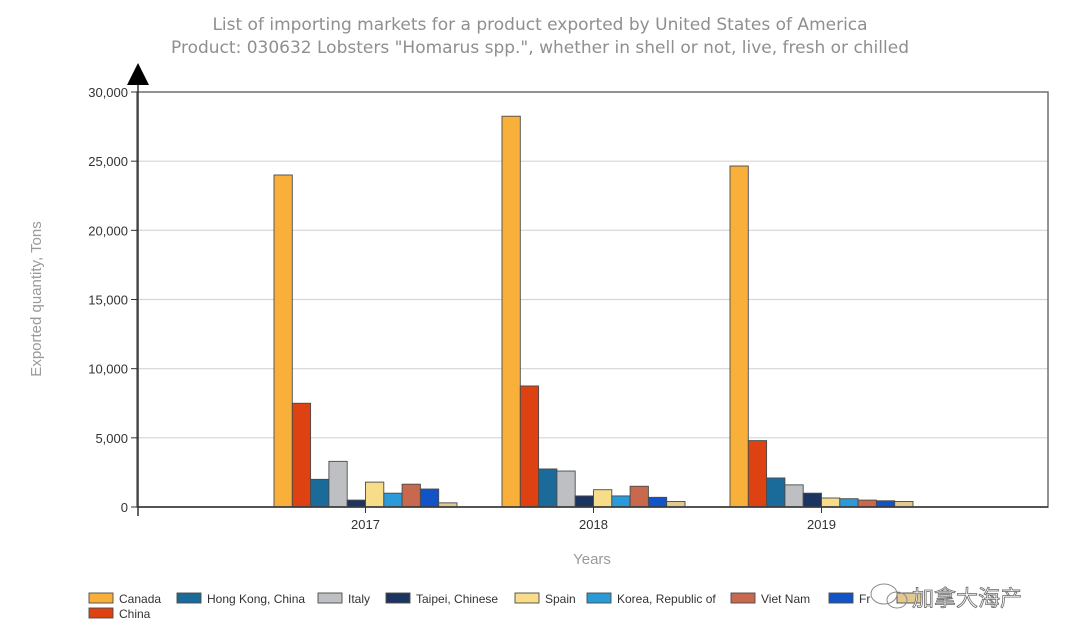 This screenshot has width=1080, height=643. I want to click on legend-item: Taipei, Chinese, so click(441, 599).